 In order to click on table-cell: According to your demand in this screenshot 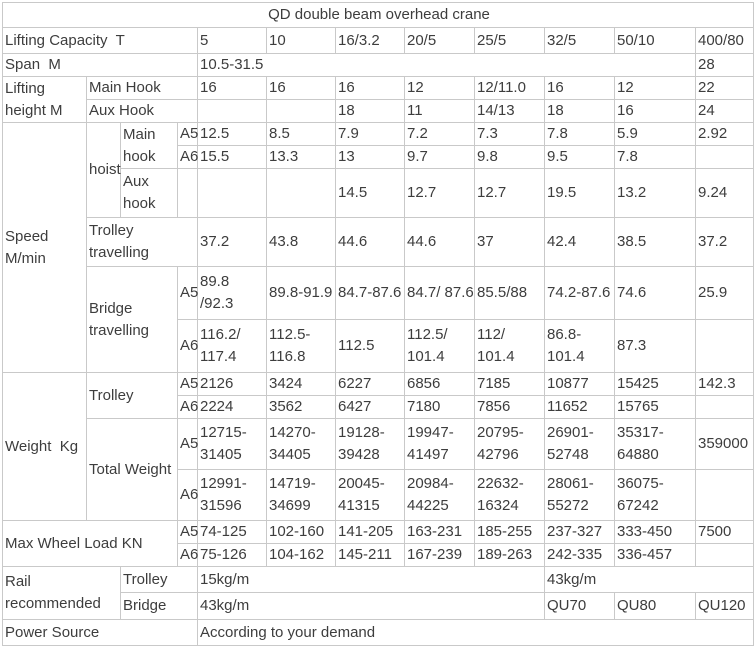, I will do `click(475, 632)`.